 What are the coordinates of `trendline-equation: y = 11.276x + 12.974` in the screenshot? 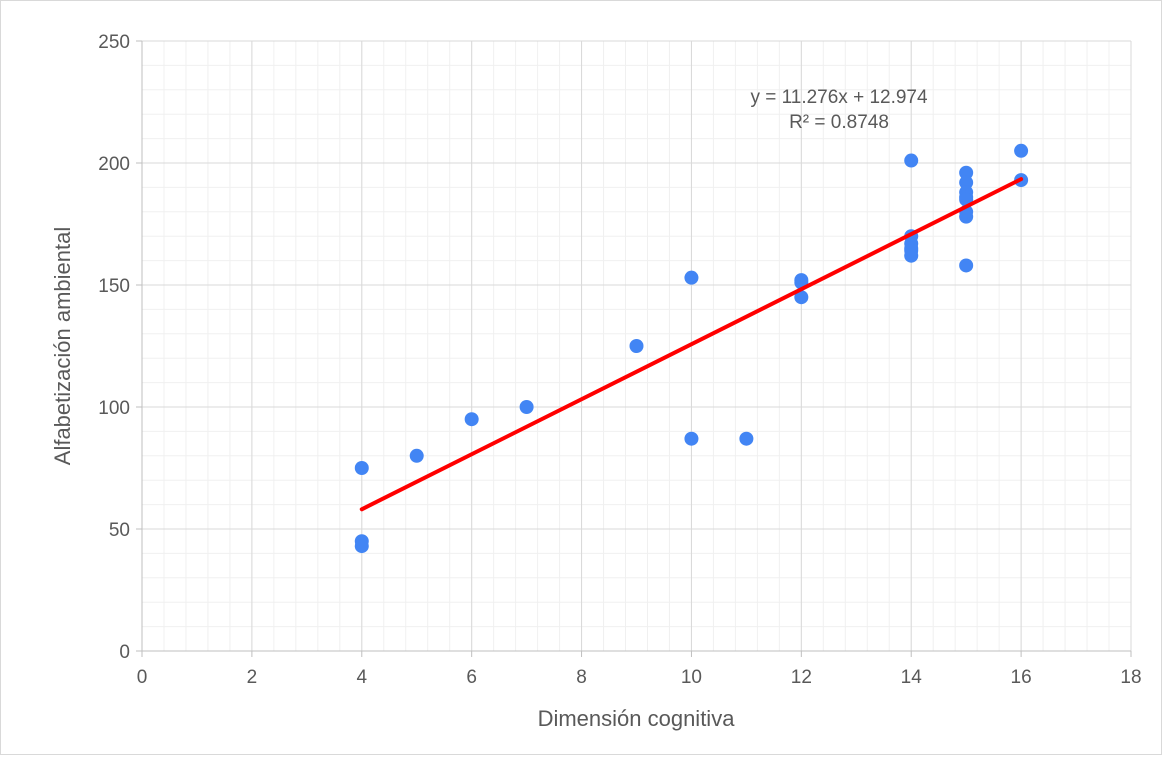 It's located at (839, 97).